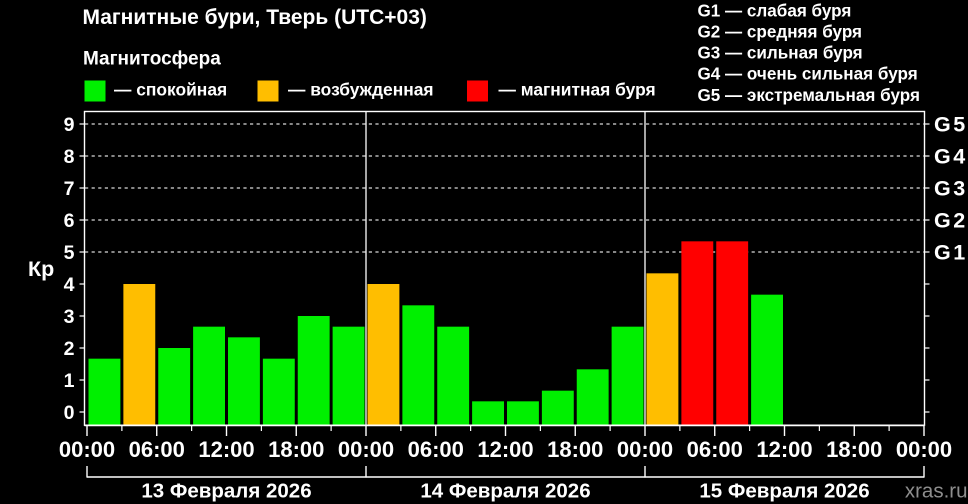  Describe the element at coordinates (69, 285) in the screenshot. I see `svg-text: 4` at that location.